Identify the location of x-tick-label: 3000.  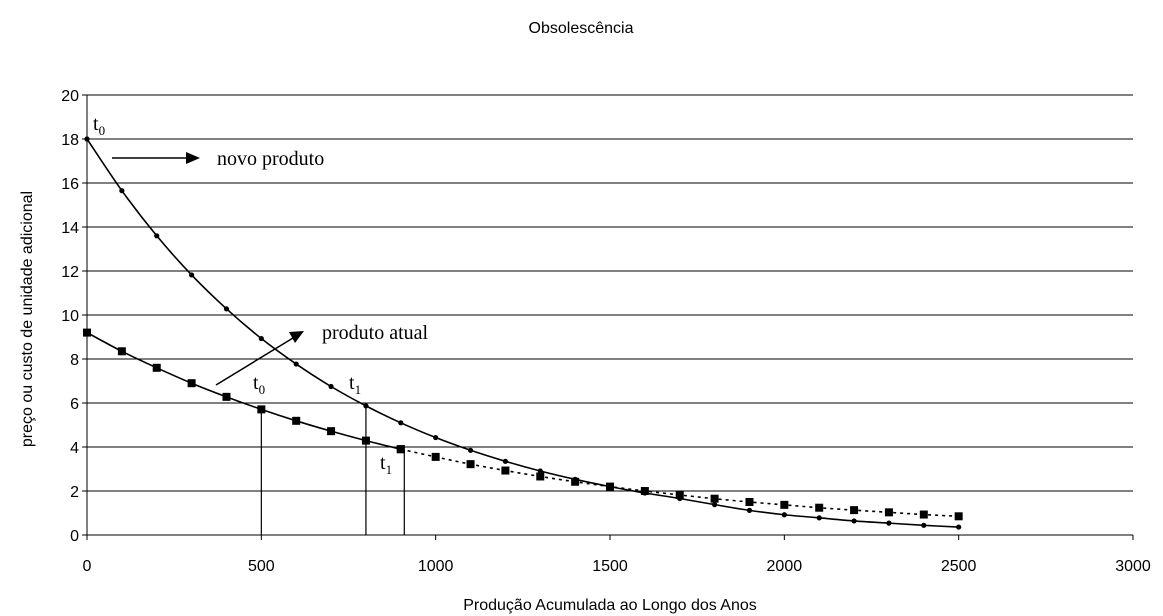
(1133, 566).